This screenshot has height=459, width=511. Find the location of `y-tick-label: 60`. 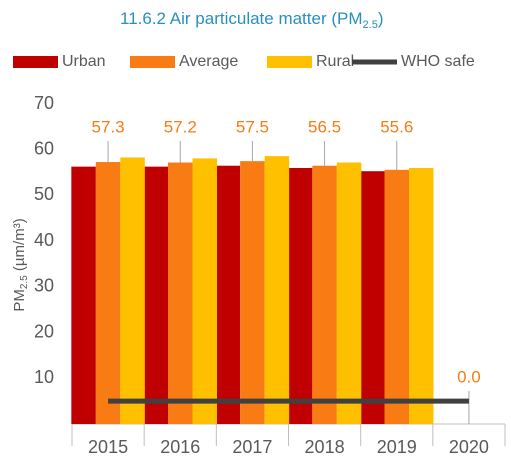

y-tick-label: 60 is located at coordinates (44, 148).